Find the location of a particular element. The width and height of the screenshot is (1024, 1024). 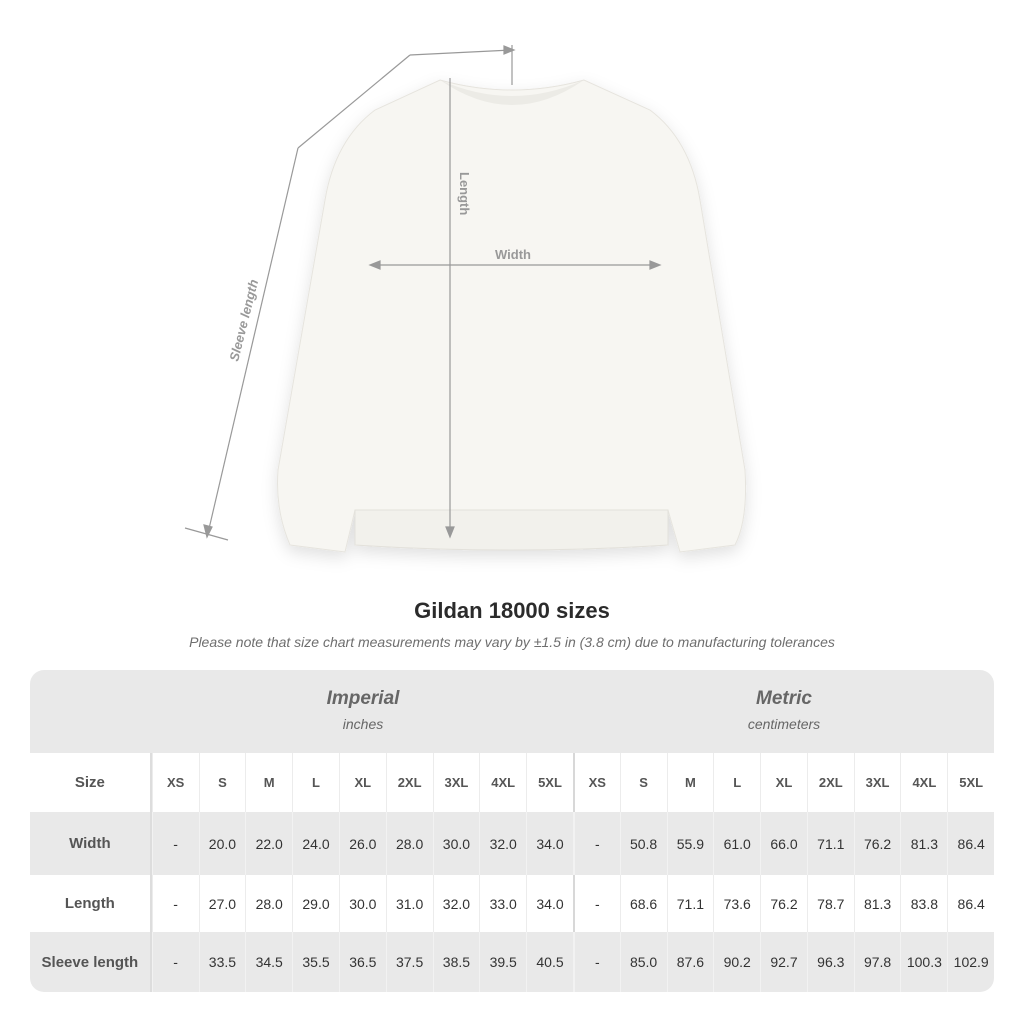

sleeve-length-label: Sleeve length is located at coordinates (243, 320).